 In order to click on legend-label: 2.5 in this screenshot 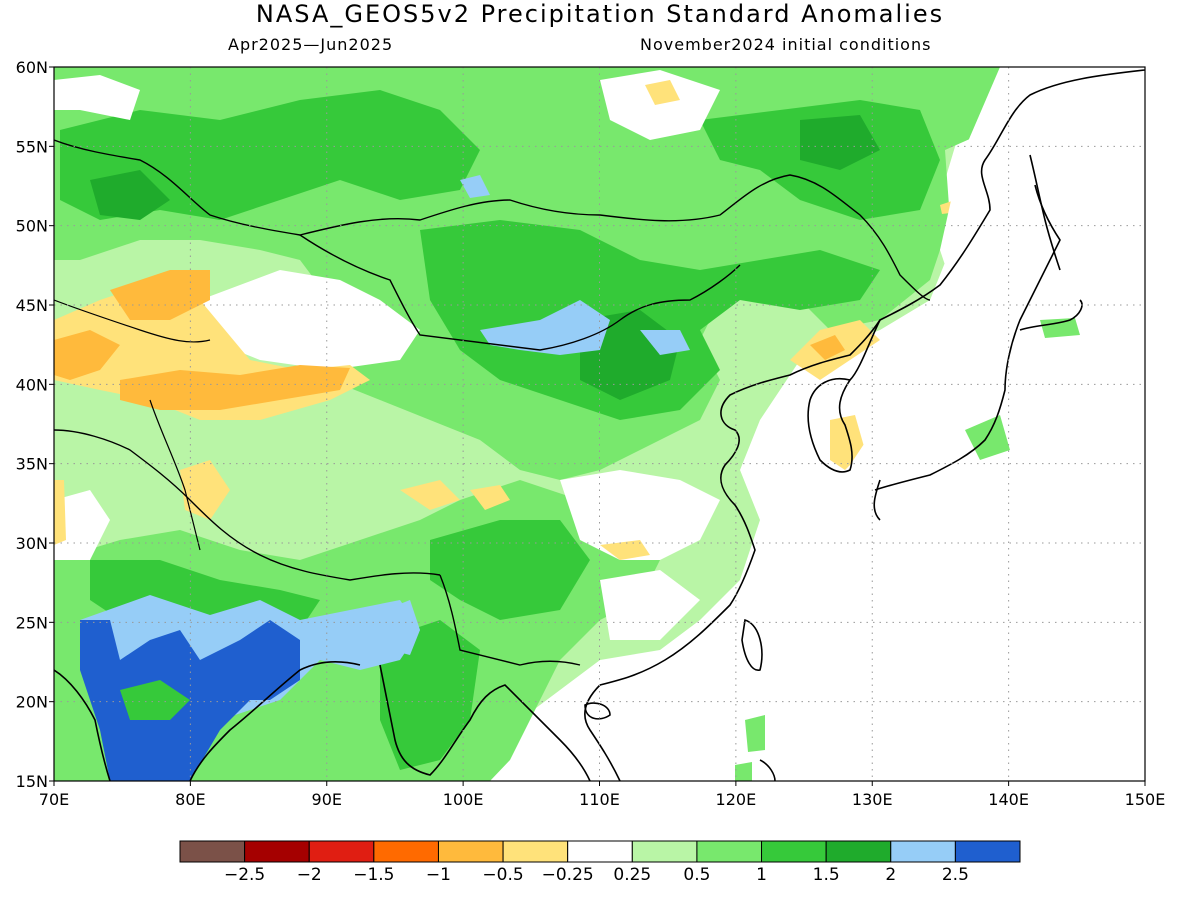, I will do `click(955, 875)`.